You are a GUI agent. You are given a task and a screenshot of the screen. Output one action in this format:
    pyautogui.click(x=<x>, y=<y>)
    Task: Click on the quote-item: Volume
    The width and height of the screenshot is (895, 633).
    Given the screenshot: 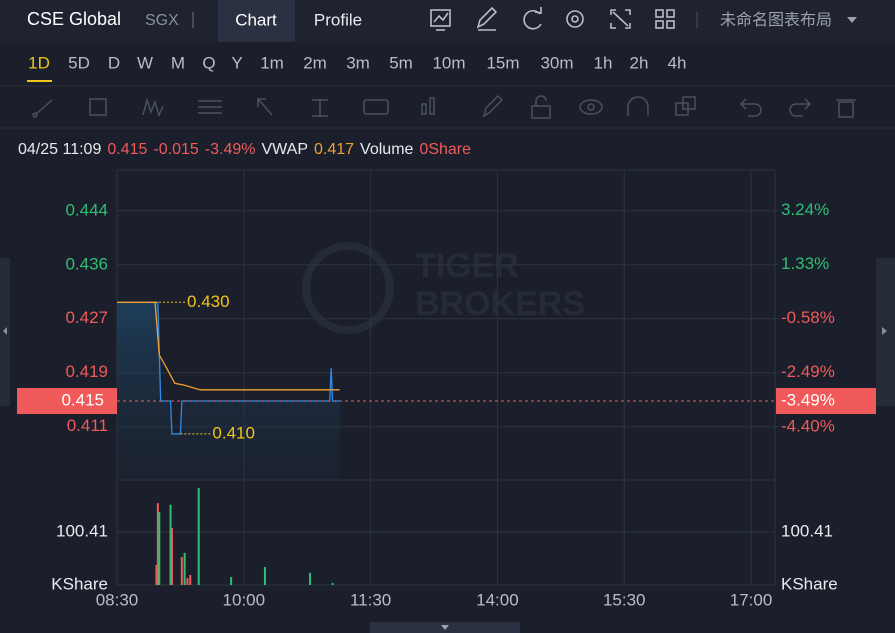 What is the action you would take?
    pyautogui.click(x=386, y=149)
    